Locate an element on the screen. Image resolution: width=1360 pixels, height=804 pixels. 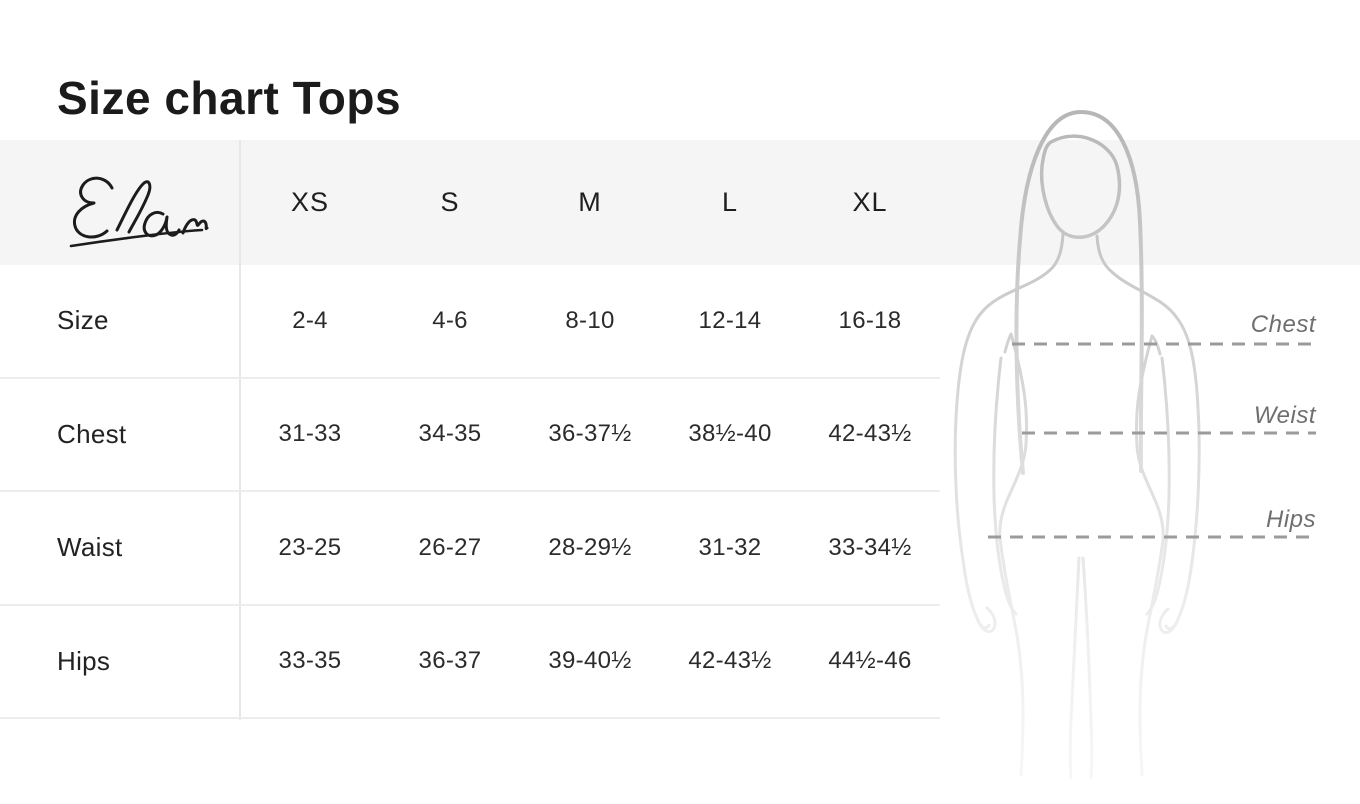
row-label: Hips is located at coordinates (84, 660).